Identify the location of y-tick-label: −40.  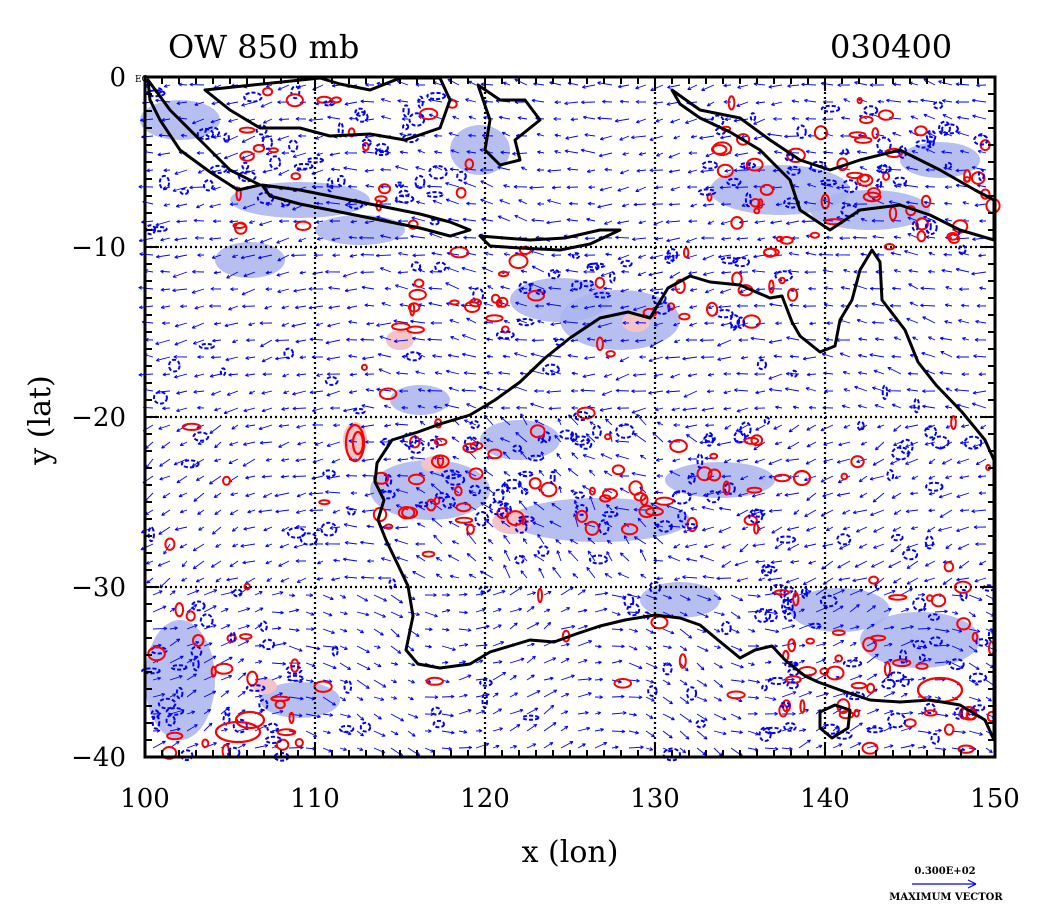
(98, 758).